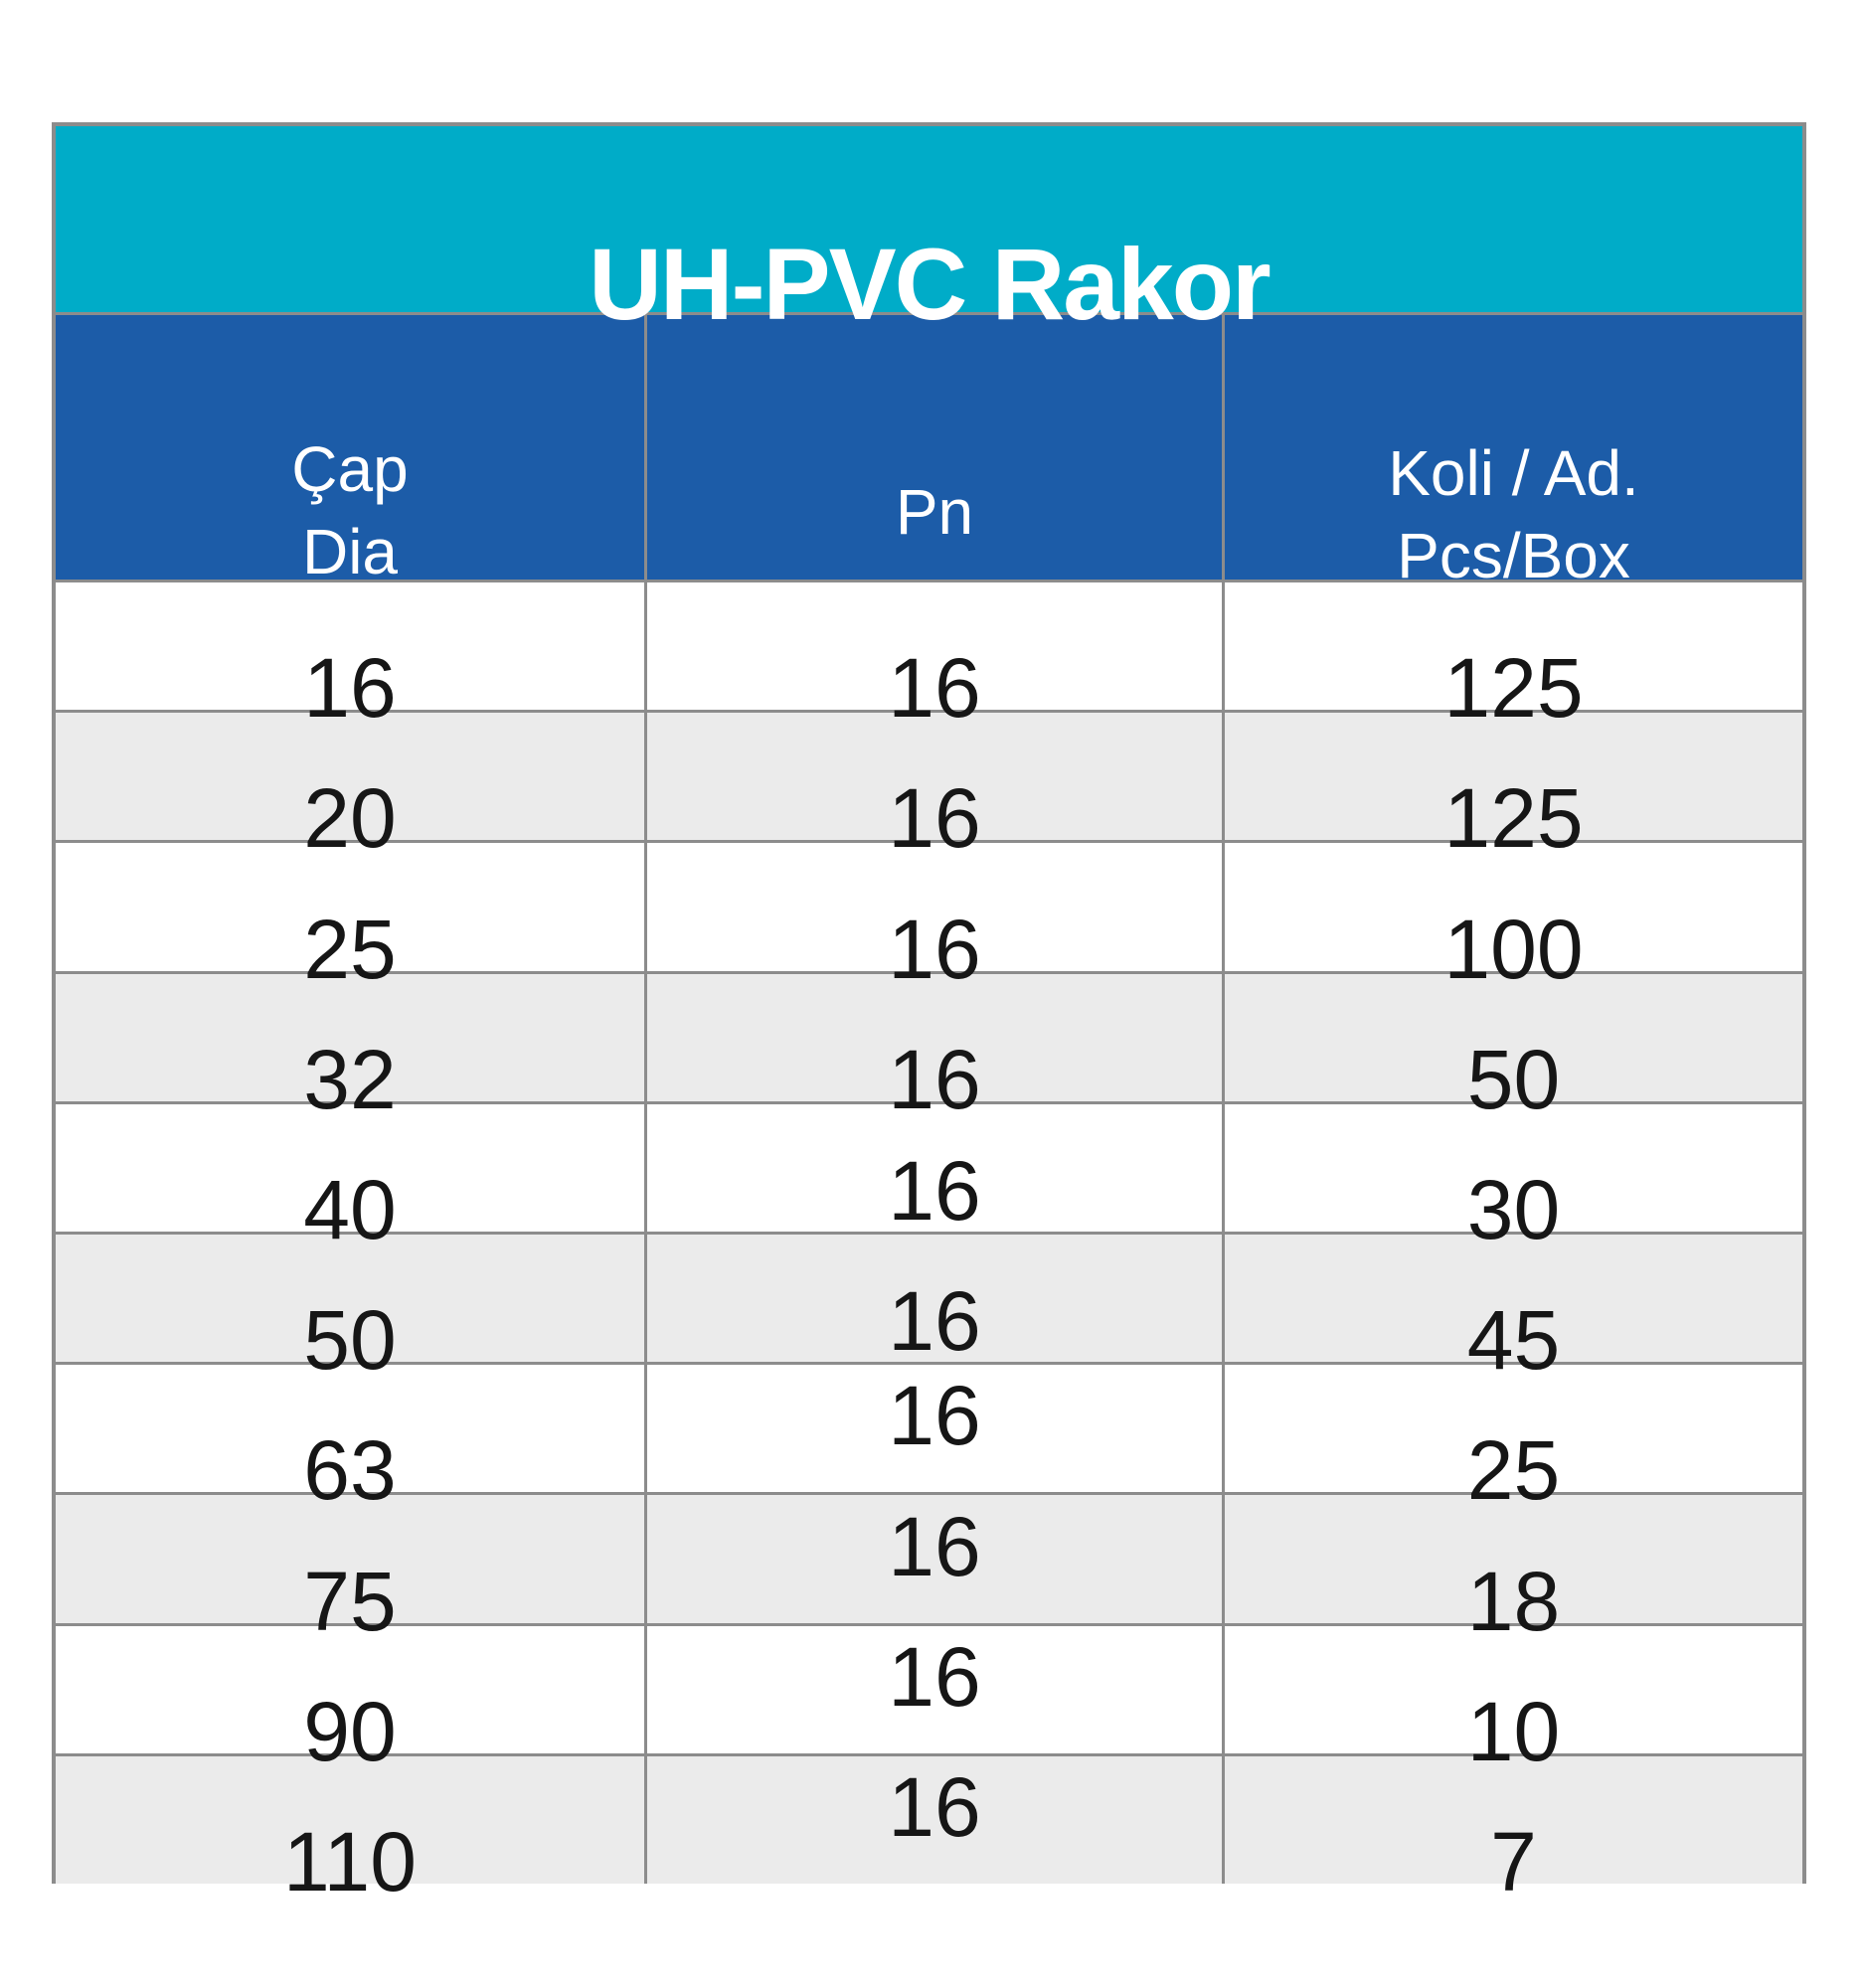 The image size is (1864, 1988). What do you see at coordinates (930, 284) in the screenshot?
I see `table-title: UH-PVC Rakor` at bounding box center [930, 284].